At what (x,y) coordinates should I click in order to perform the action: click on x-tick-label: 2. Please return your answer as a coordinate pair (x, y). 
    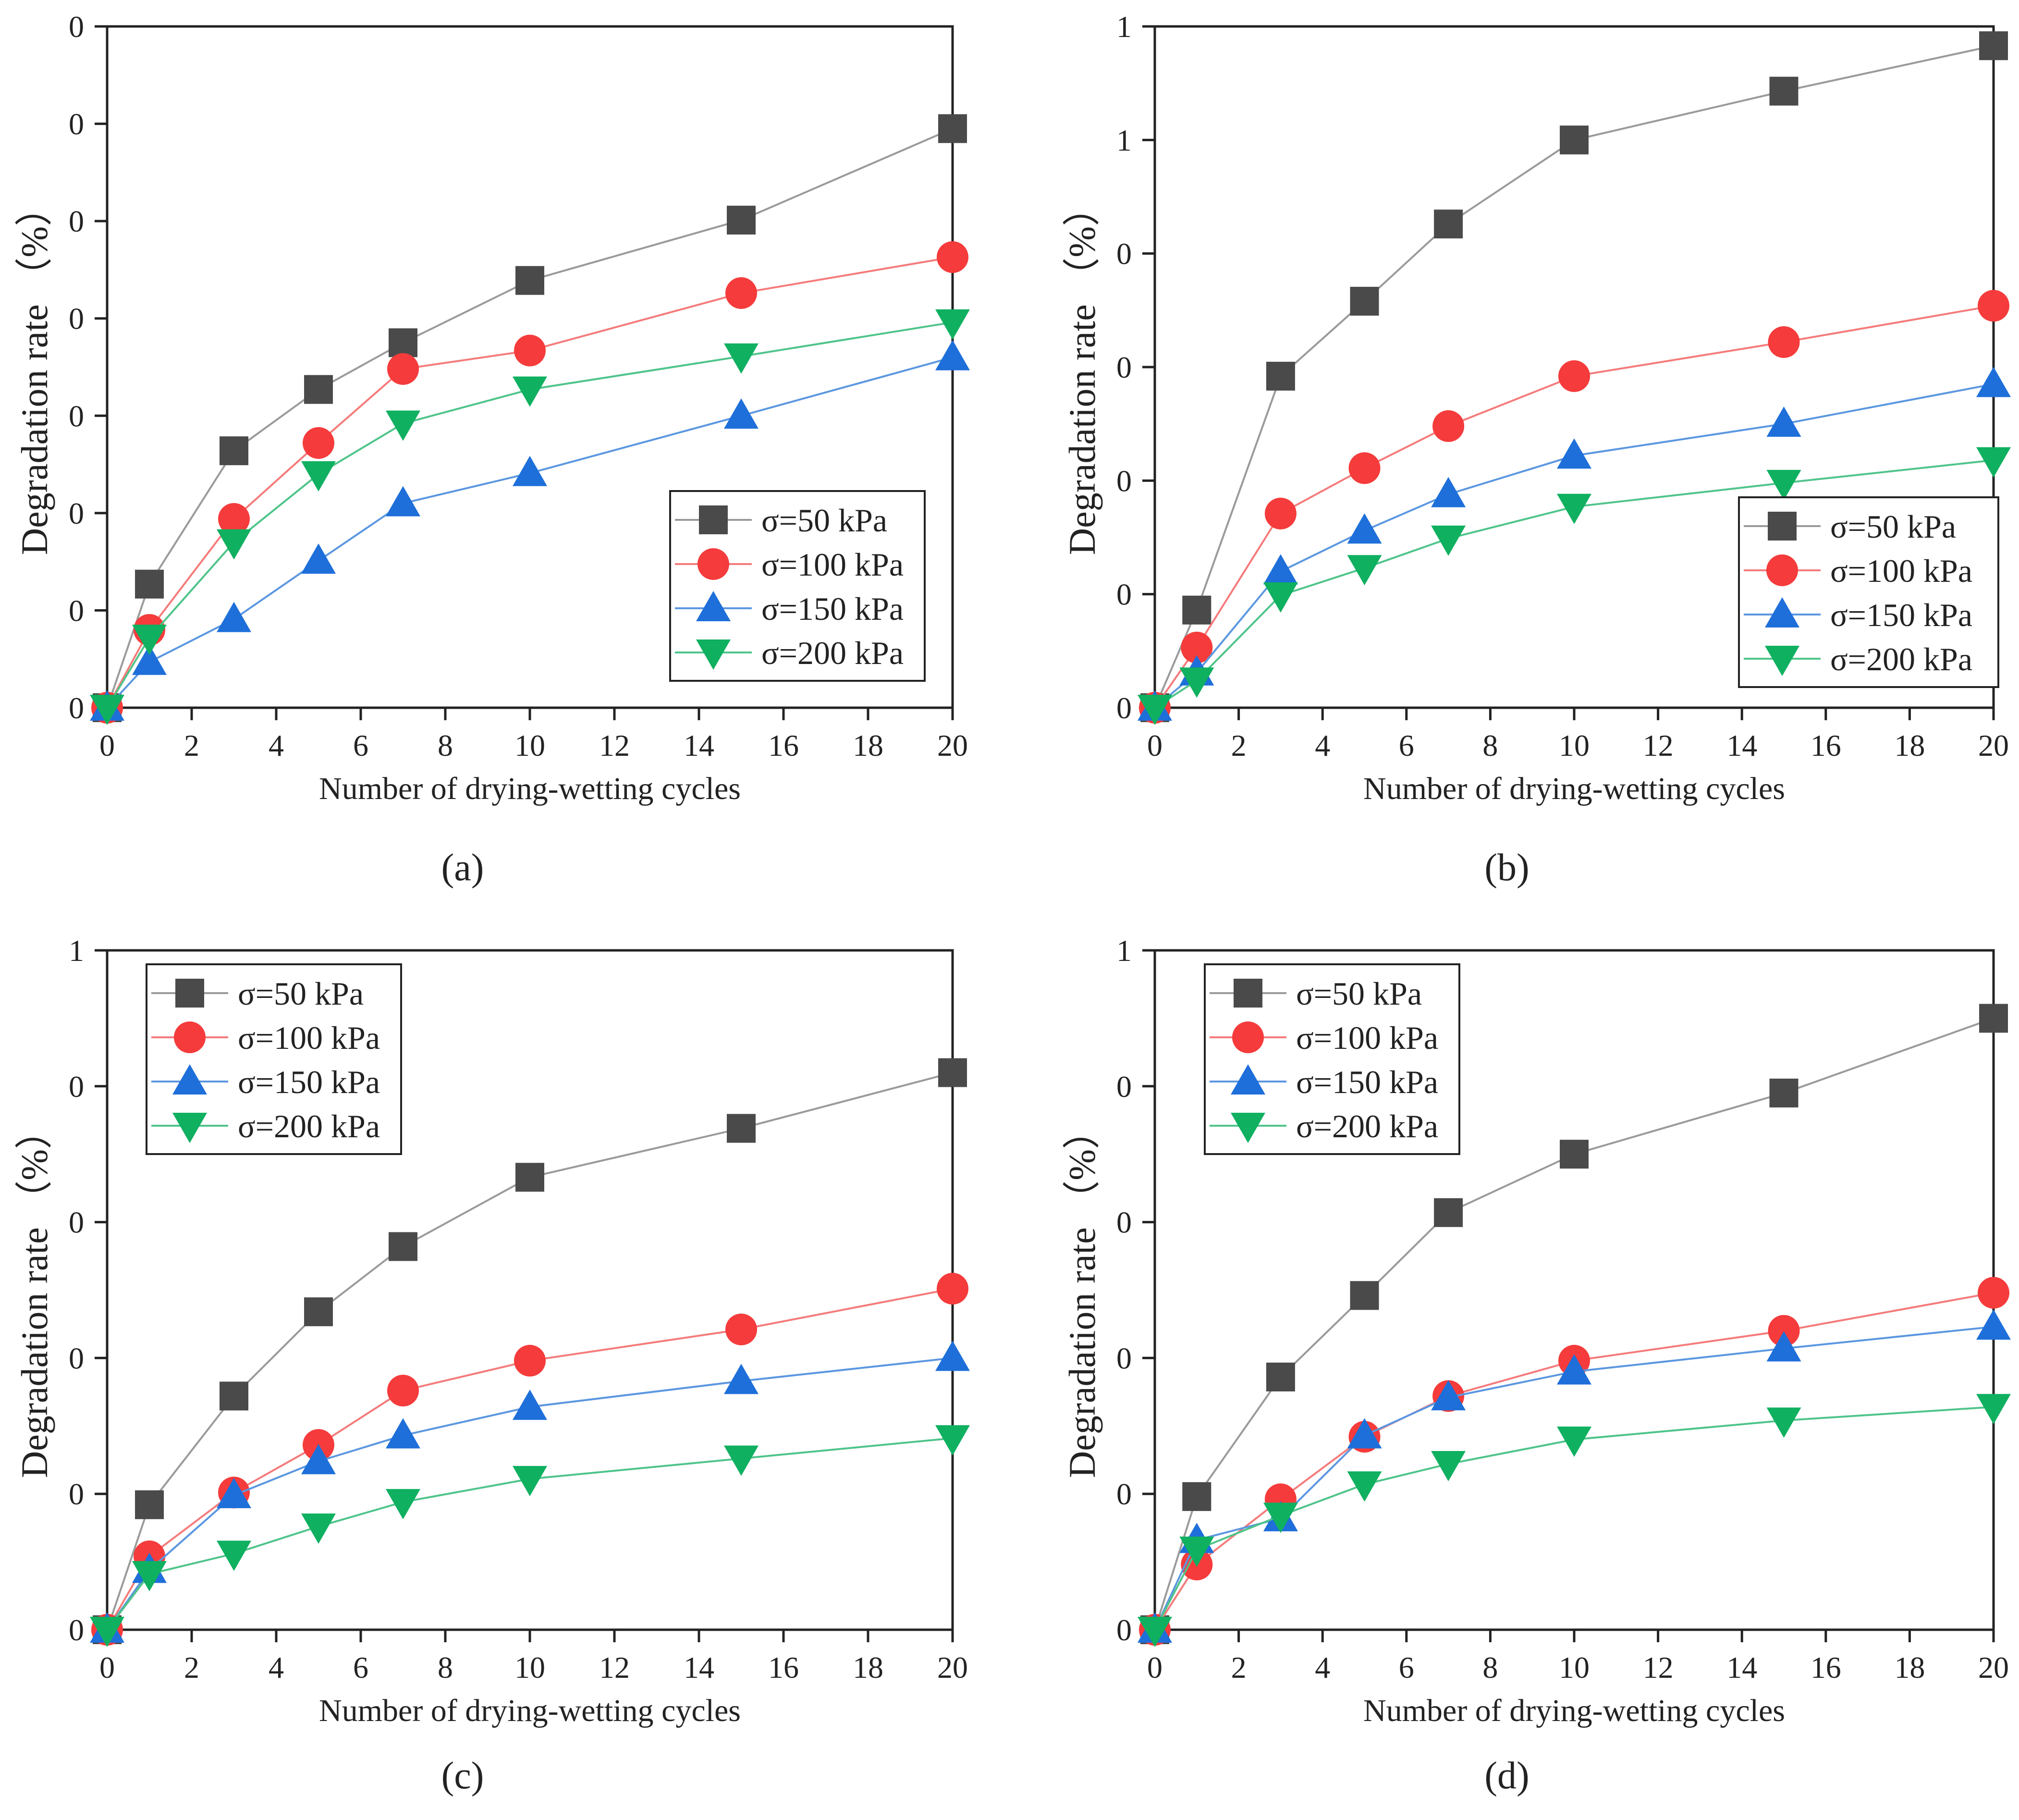
    Looking at the image, I should click on (1239, 1668).